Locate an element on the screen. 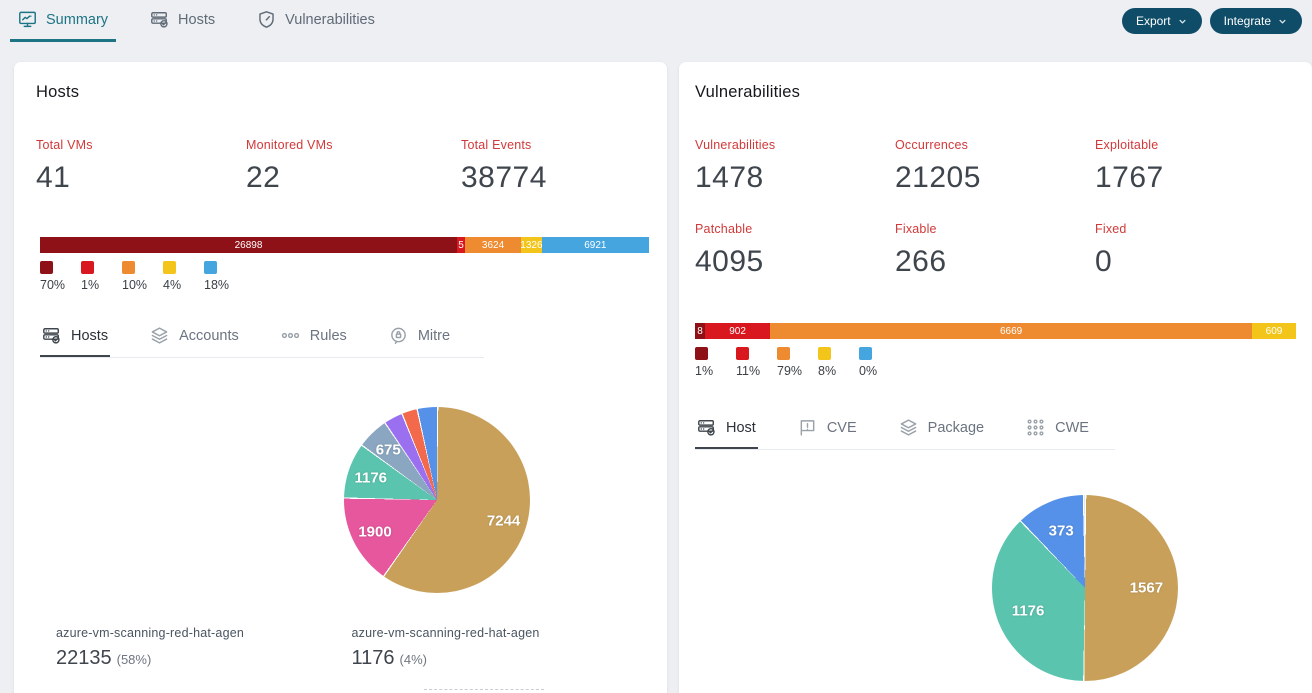 The width and height of the screenshot is (1312, 693). stat: Fixable 266 is located at coordinates (995, 250).